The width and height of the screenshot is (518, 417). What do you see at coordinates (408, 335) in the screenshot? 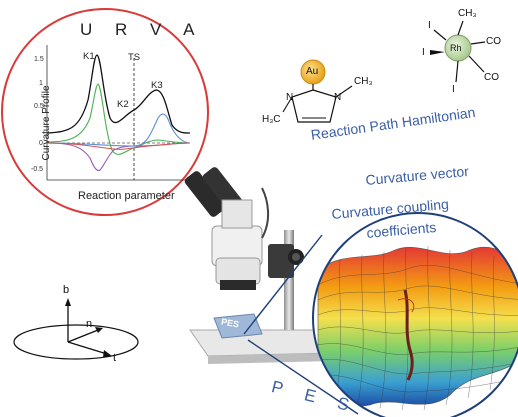
I see `reaction-path` at bounding box center [408, 335].